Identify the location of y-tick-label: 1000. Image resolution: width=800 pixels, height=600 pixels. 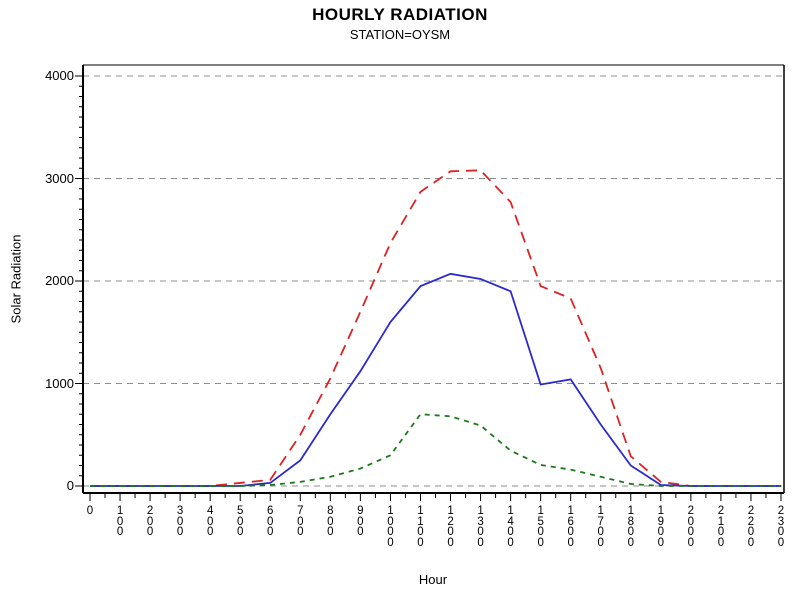
(59, 383).